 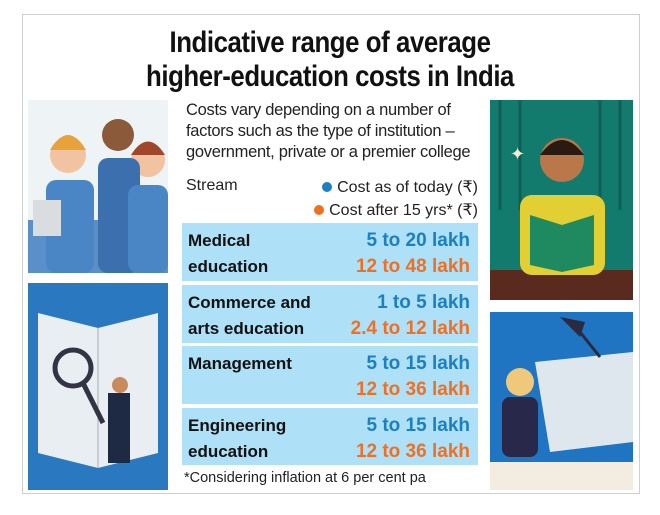 I want to click on stream-name: Engineering education, so click(x=237, y=439).